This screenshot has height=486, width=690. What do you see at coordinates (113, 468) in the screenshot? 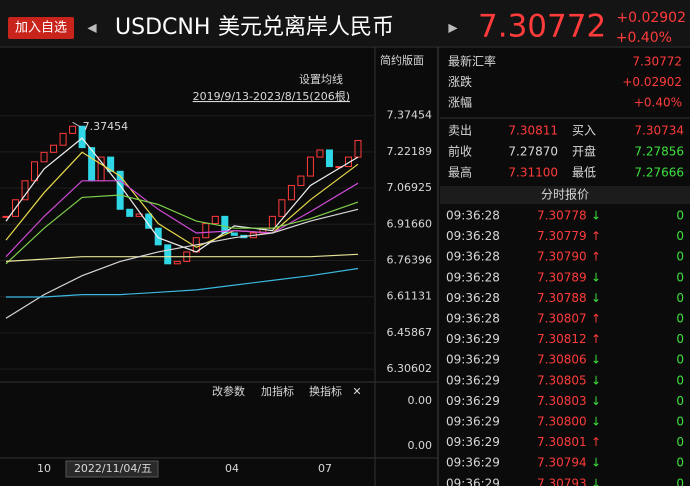
I see `x-tick-label: 2022/11/04/五` at bounding box center [113, 468].